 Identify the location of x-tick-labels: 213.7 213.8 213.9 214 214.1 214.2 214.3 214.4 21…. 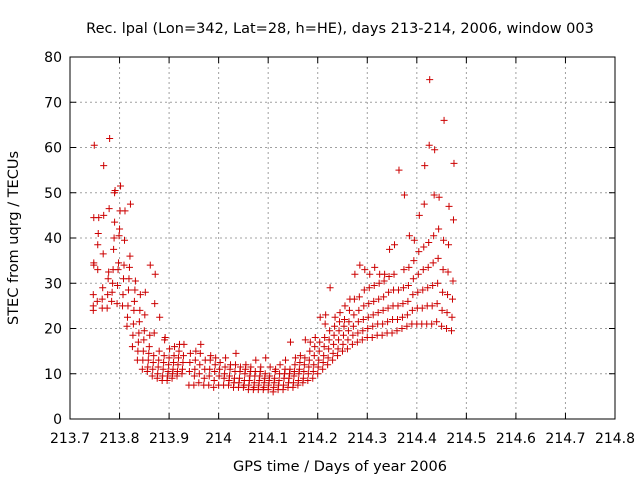
(342, 439).